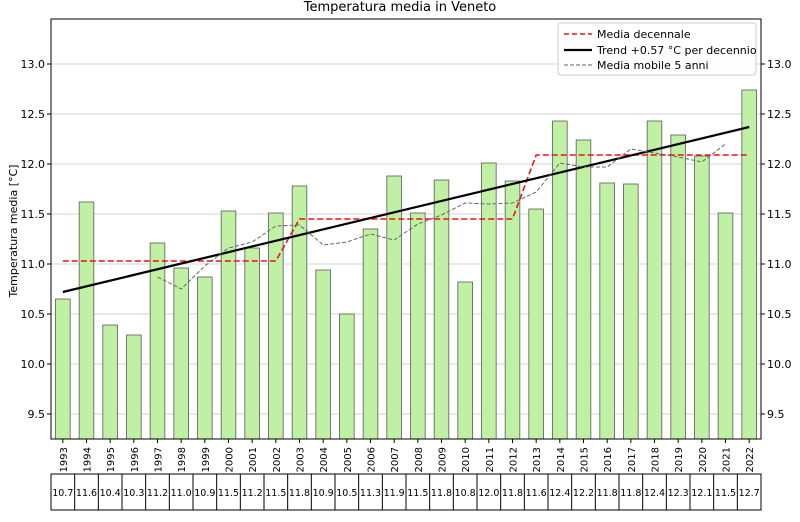 The height and width of the screenshot is (522, 800). What do you see at coordinates (490, 459) in the screenshot?
I see `x-tick-label: 2011` at bounding box center [490, 459].